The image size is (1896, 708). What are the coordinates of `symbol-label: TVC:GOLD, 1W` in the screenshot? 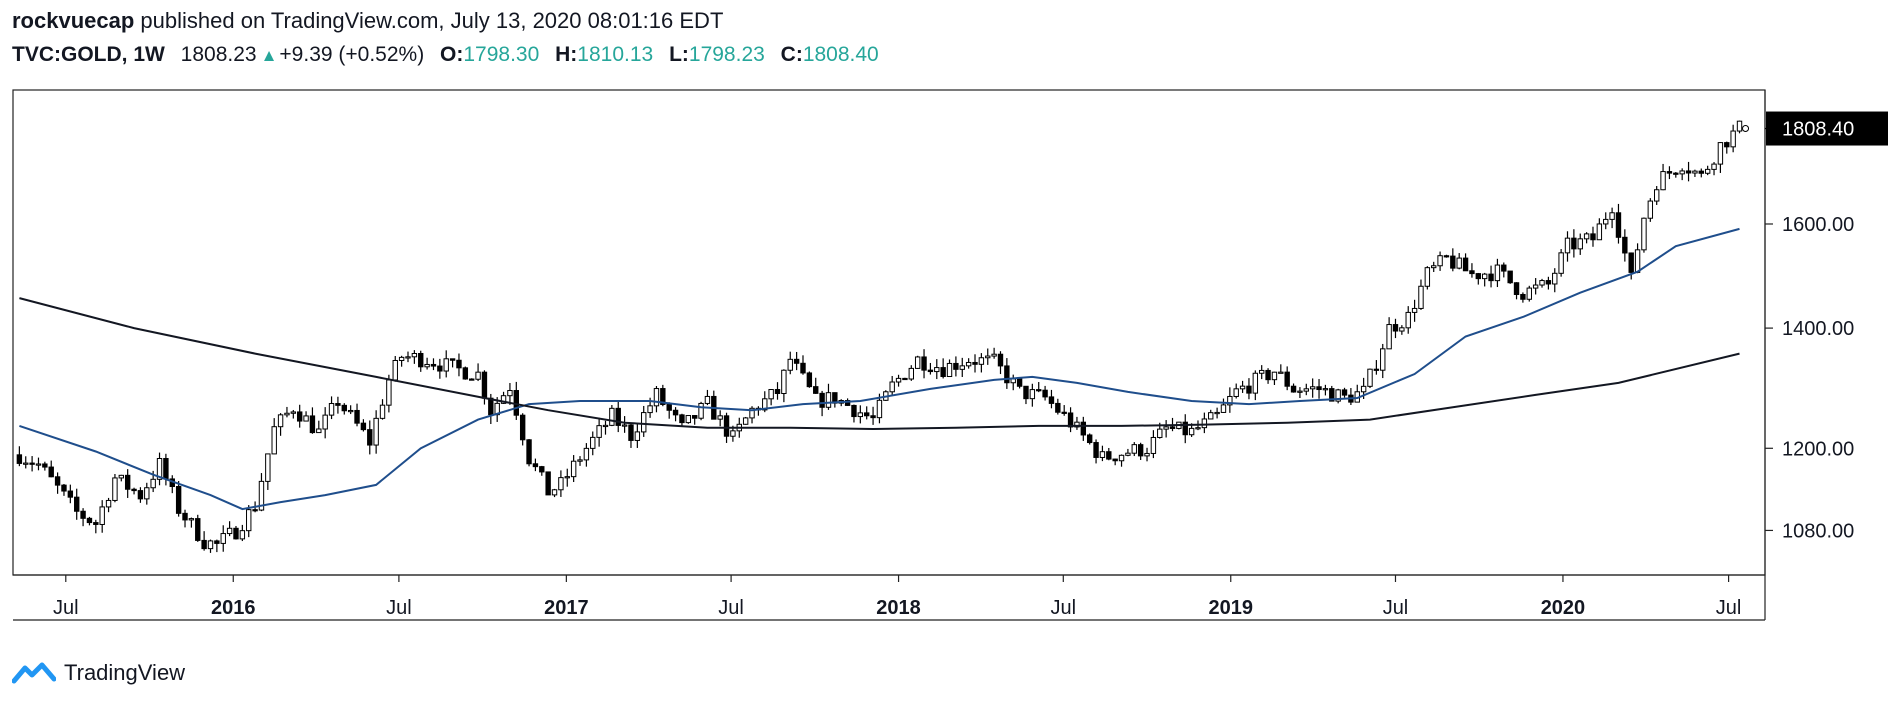 It's located at (88, 54).